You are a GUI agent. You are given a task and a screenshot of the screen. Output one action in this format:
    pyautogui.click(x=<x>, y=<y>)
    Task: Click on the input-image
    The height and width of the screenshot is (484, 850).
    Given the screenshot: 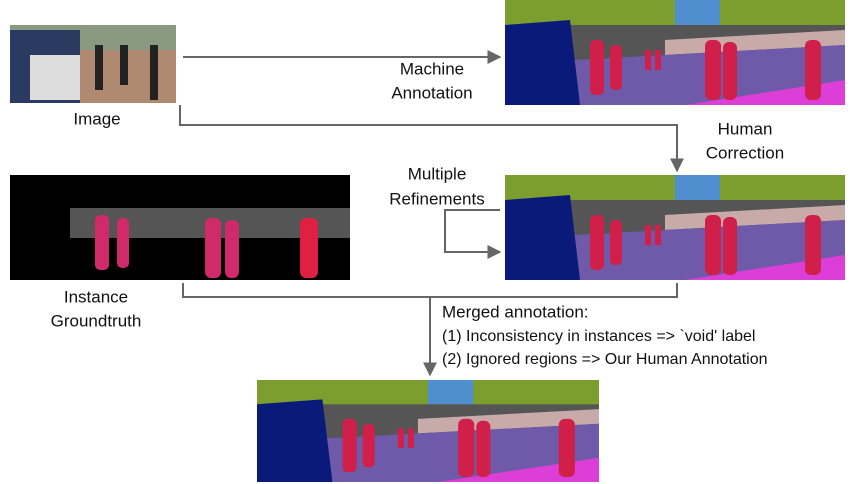 What is the action you would take?
    pyautogui.click(x=93, y=64)
    